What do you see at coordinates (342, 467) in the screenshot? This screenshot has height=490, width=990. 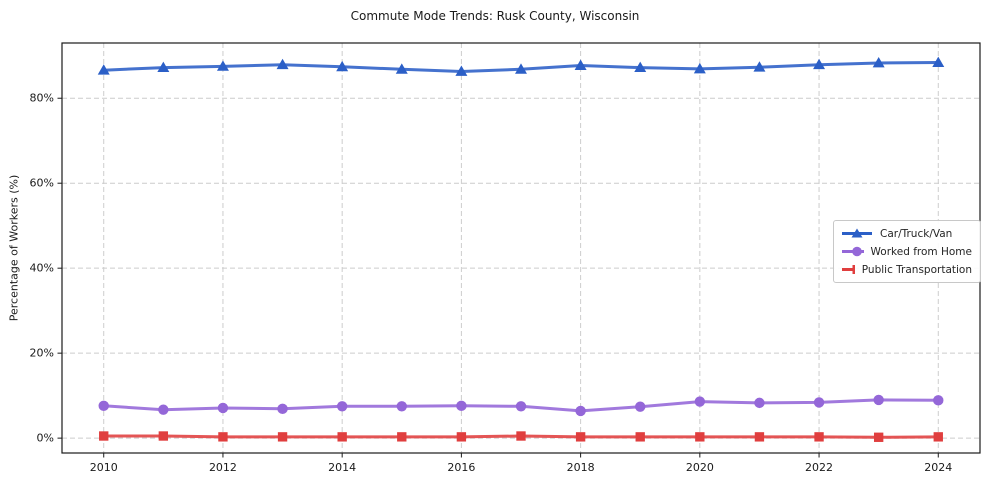 I see `x-tick-label: 2014` at bounding box center [342, 467].